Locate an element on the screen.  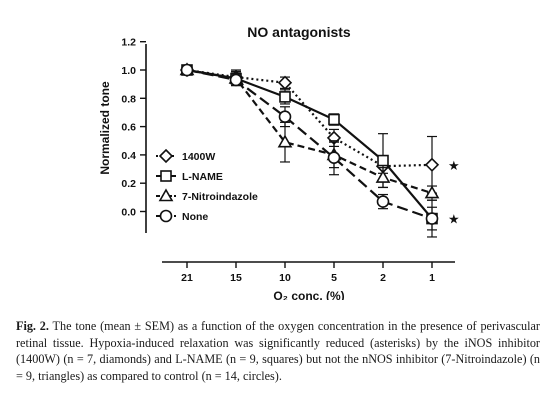
x-tick-label: 15 is located at coordinates (236, 278).